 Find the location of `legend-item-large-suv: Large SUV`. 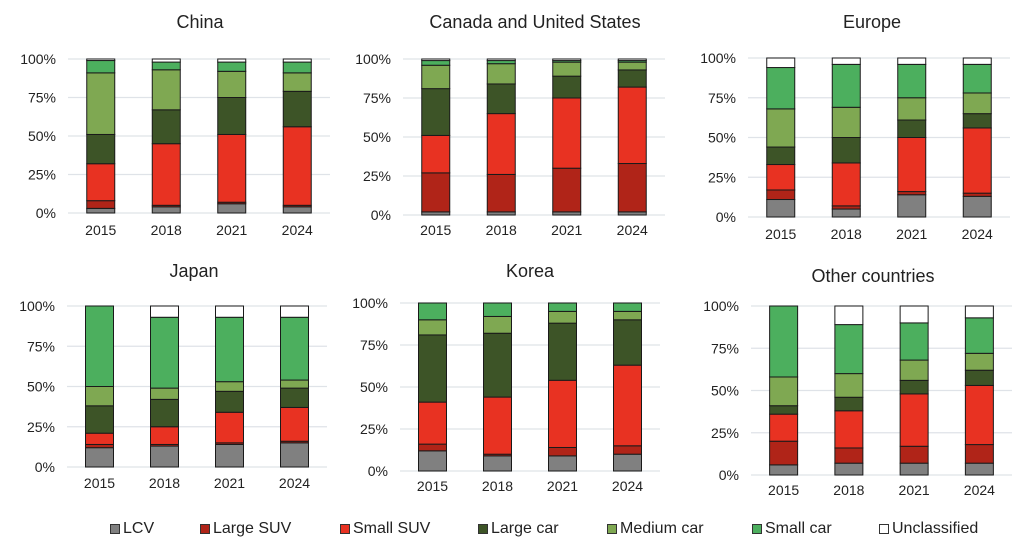

legend-item-large-suv: Large SUV is located at coordinates (245, 529).